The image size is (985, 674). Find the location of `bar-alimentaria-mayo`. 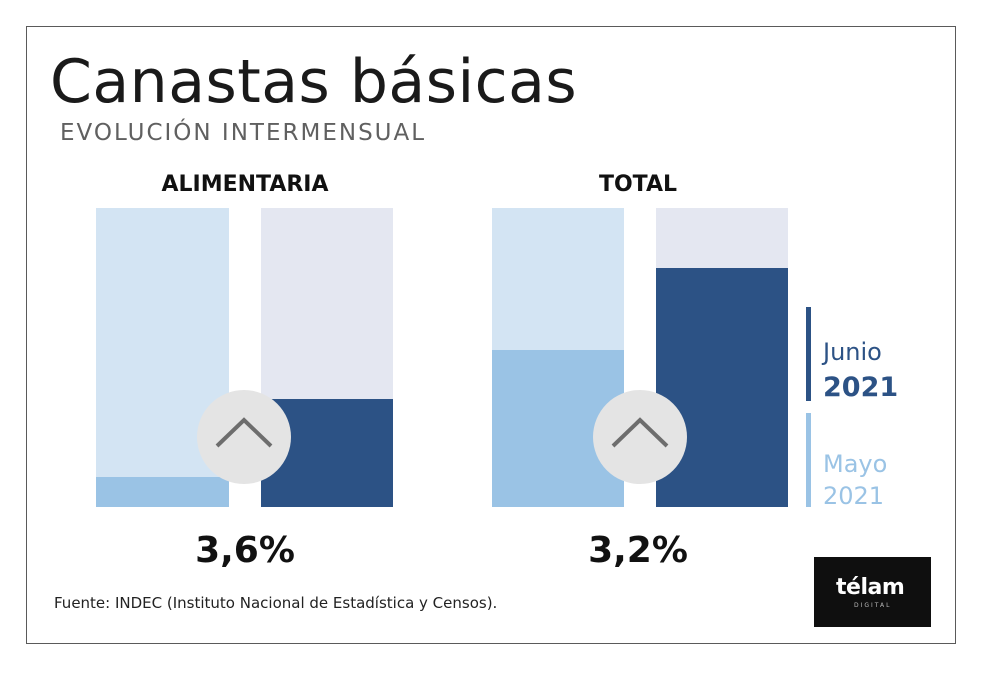

bar-alimentaria-mayo is located at coordinates (162, 492).